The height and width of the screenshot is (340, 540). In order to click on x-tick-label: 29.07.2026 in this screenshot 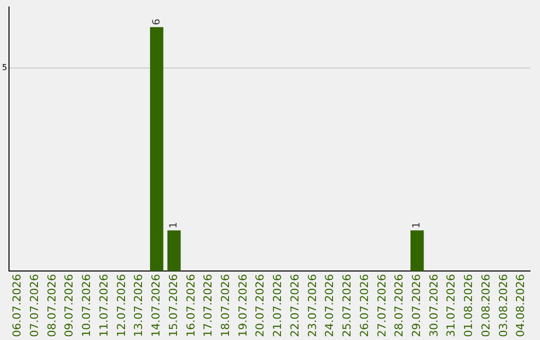, I will do `click(416, 306)`.